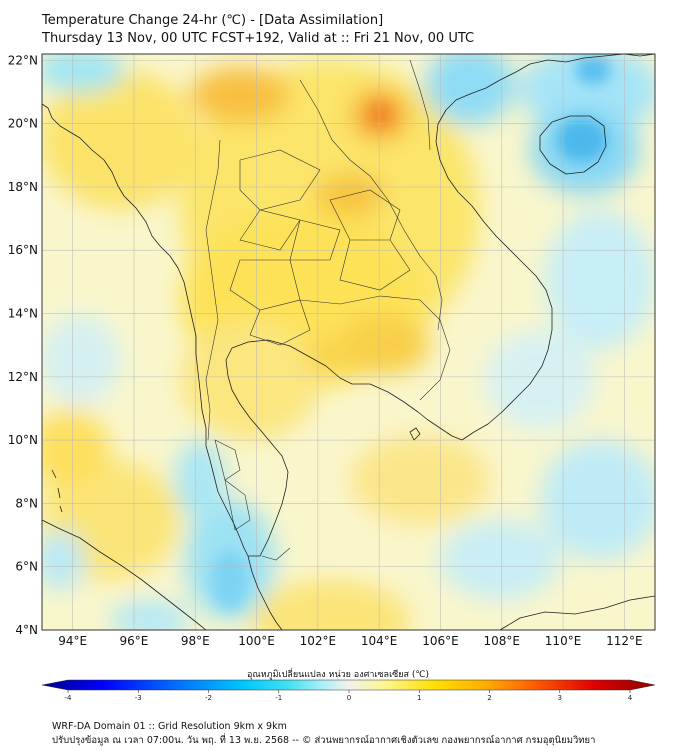  Describe the element at coordinates (290, 205) in the screenshot. I see `thai-provinces-north` at that location.